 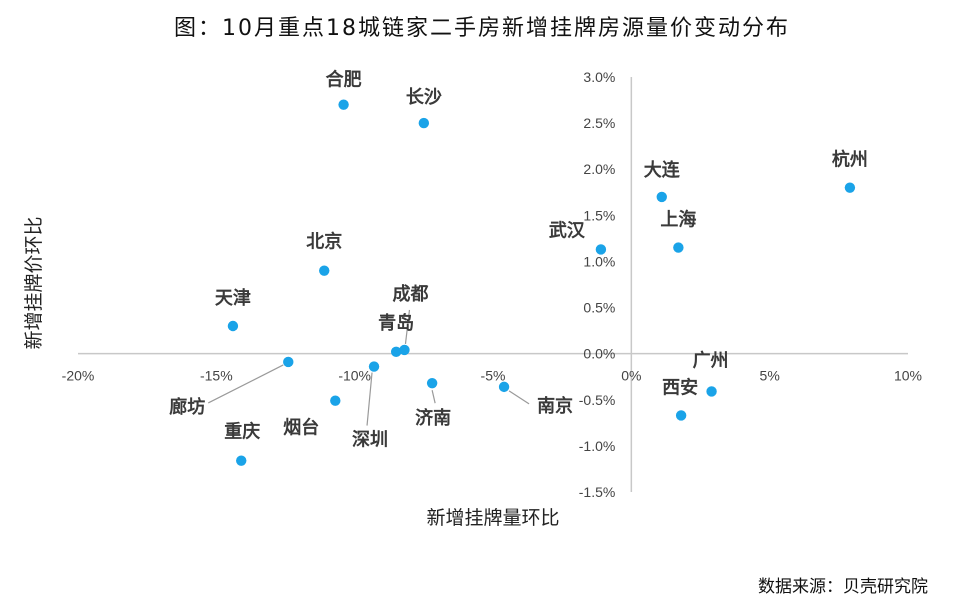 I want to click on x-tick-label: 5%, so click(x=770, y=376).